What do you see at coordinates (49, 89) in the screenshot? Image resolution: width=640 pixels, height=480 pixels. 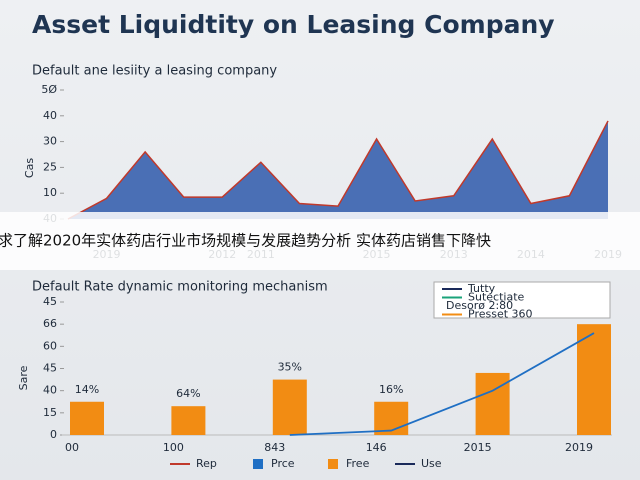 I see `y-tick-label: 5Ø` at bounding box center [49, 89].